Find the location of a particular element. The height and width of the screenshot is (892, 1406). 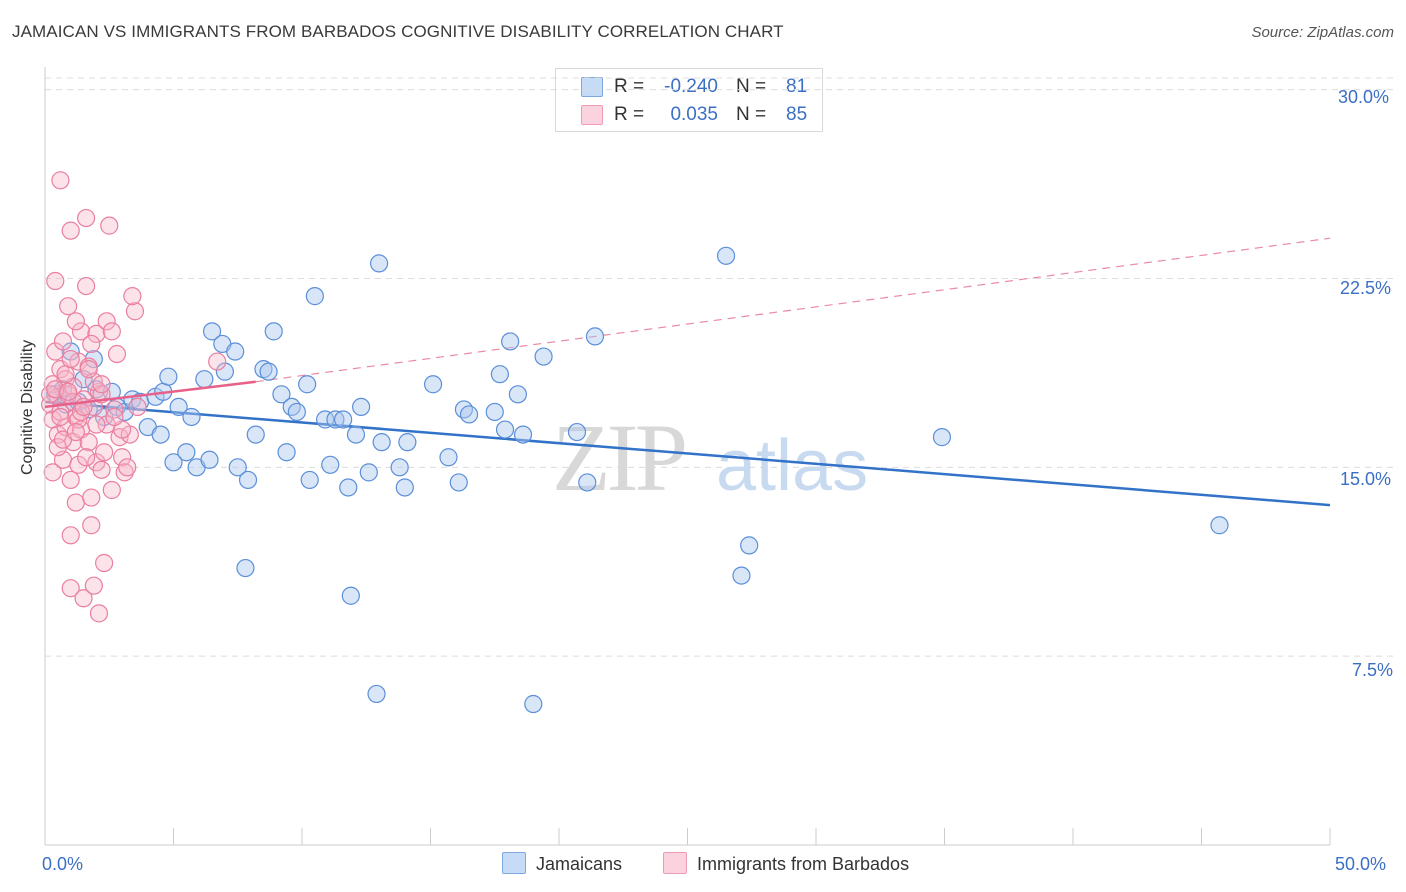

legend-item-barbados: Immigrants from Barbados is located at coordinates (786, 863).